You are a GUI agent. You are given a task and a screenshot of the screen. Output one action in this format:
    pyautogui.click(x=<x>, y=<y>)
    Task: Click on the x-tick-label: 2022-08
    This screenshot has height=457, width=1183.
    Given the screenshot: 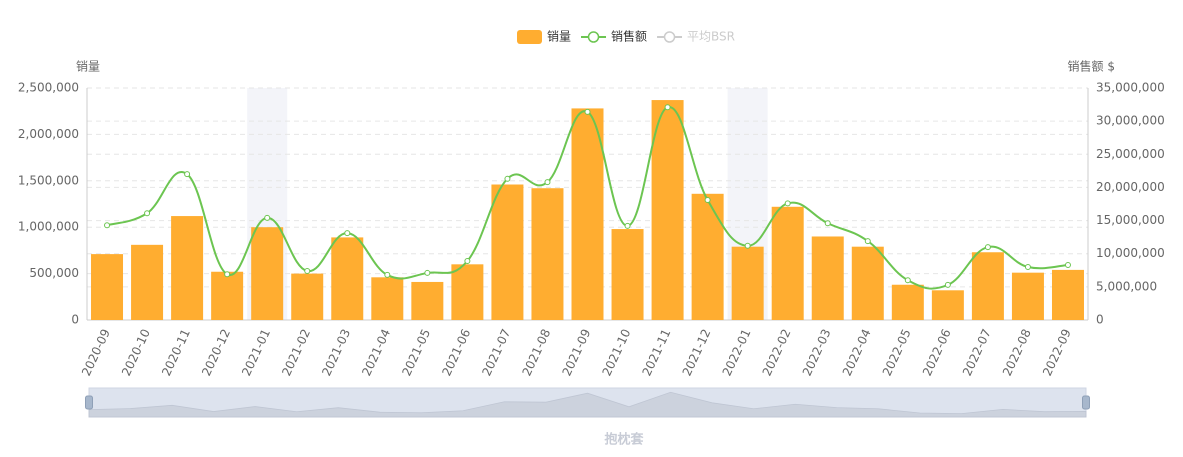 What is the action you would take?
    pyautogui.click(x=1017, y=352)
    